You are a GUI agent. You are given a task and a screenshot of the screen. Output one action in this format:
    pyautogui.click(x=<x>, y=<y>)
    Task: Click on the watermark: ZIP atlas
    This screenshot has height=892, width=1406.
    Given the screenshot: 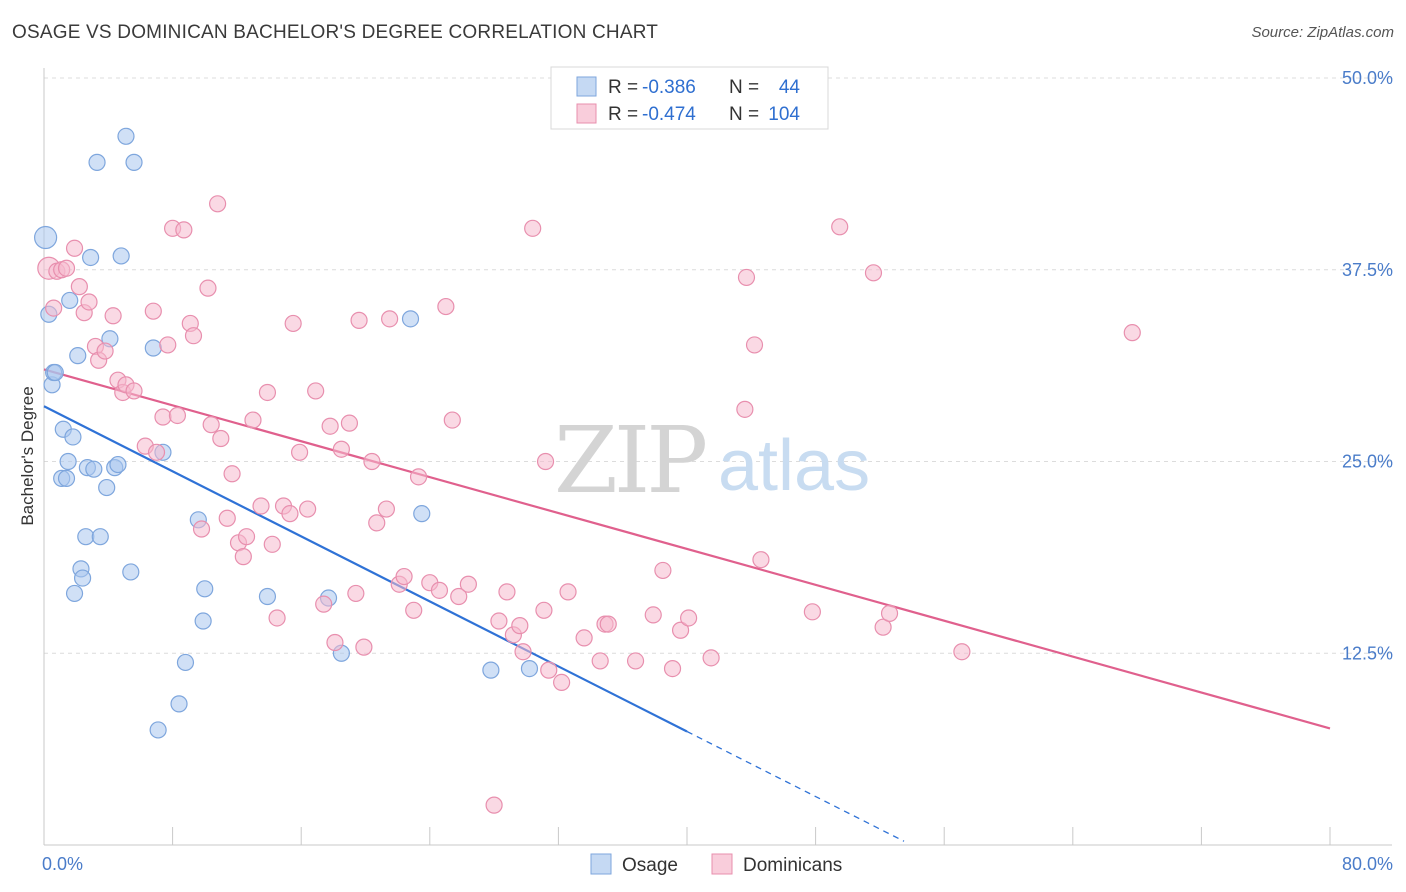 What is the action you would take?
    pyautogui.click(x=712, y=460)
    